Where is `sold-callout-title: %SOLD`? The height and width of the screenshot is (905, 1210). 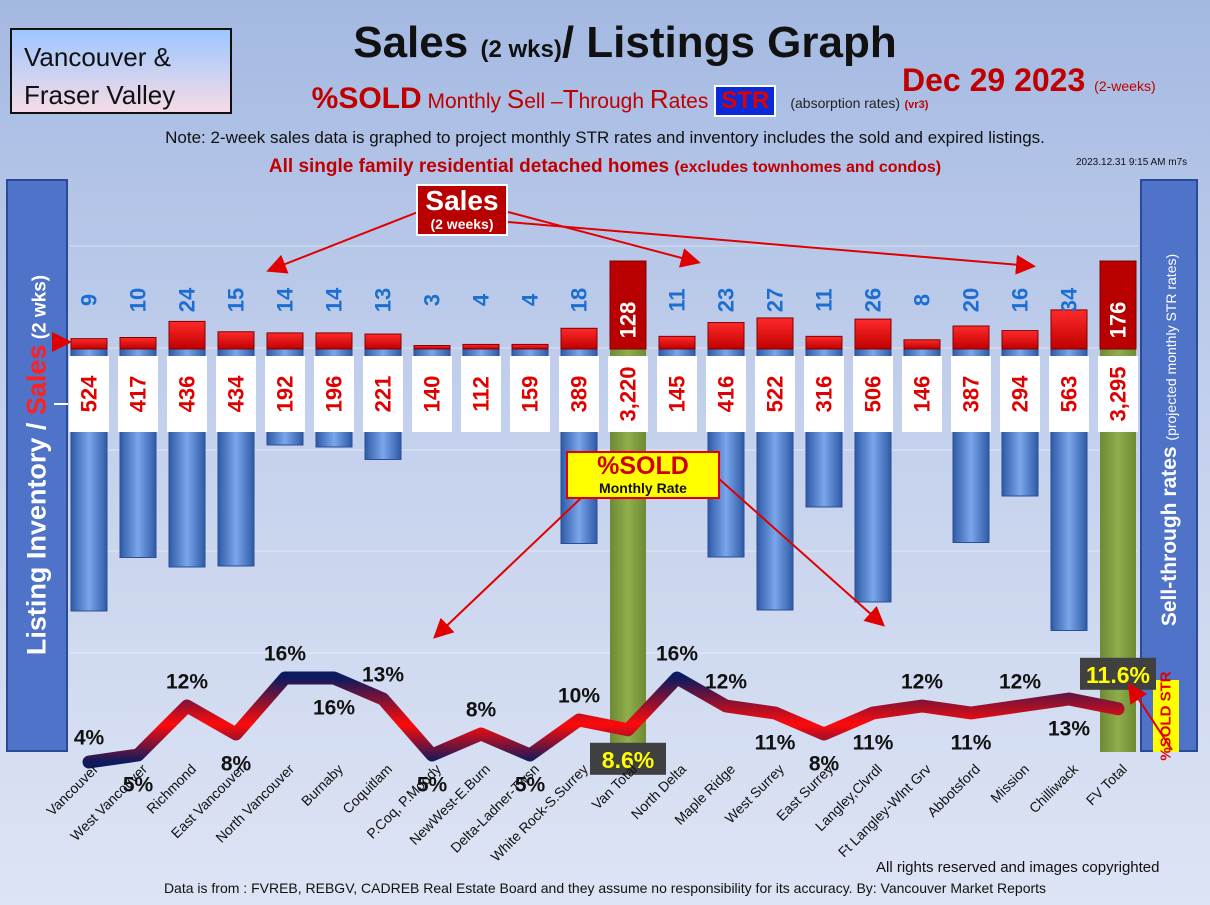 sold-callout-title: %SOLD is located at coordinates (643, 466).